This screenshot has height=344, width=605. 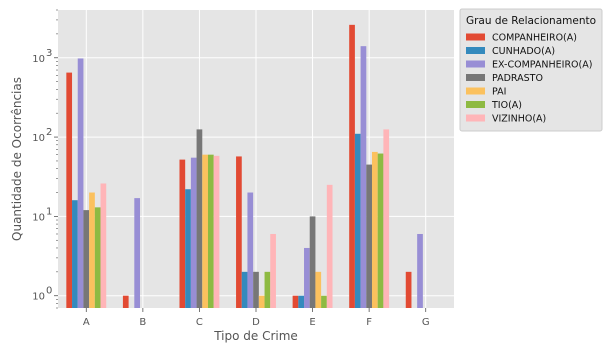 What do you see at coordinates (517, 78) in the screenshot?
I see `legend-label: PADRASTO` at bounding box center [517, 78].